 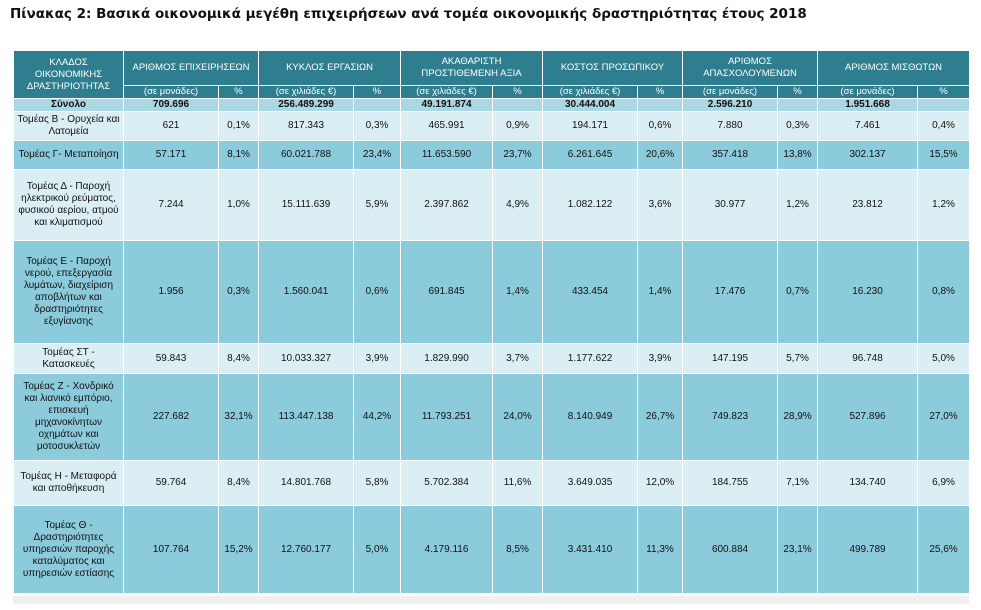 What do you see at coordinates (171, 358) in the screenshot?
I see `table-cell: 59.843` at bounding box center [171, 358].